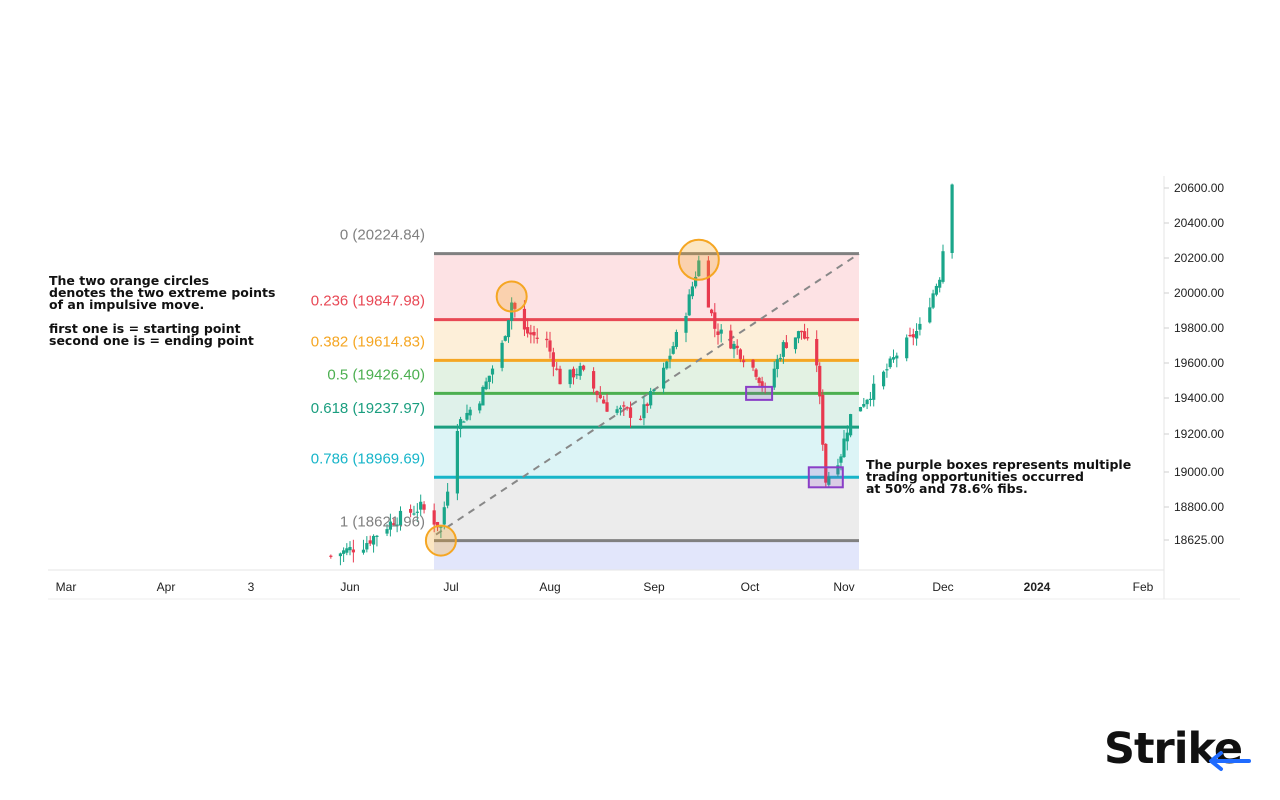 This screenshot has height=800, width=1280. I want to click on x-tick-label: Oct, so click(750, 587).